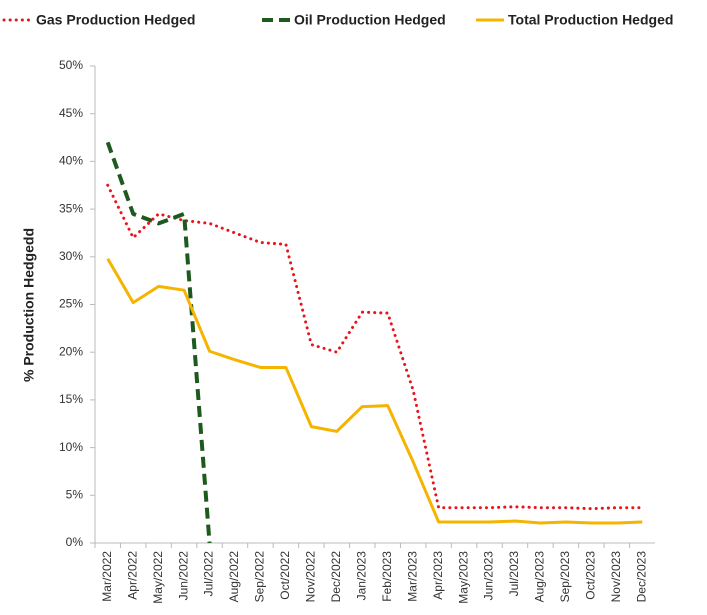 This screenshot has height=615, width=707. I want to click on x-tick-label: Jul/2022, so click(209, 574).